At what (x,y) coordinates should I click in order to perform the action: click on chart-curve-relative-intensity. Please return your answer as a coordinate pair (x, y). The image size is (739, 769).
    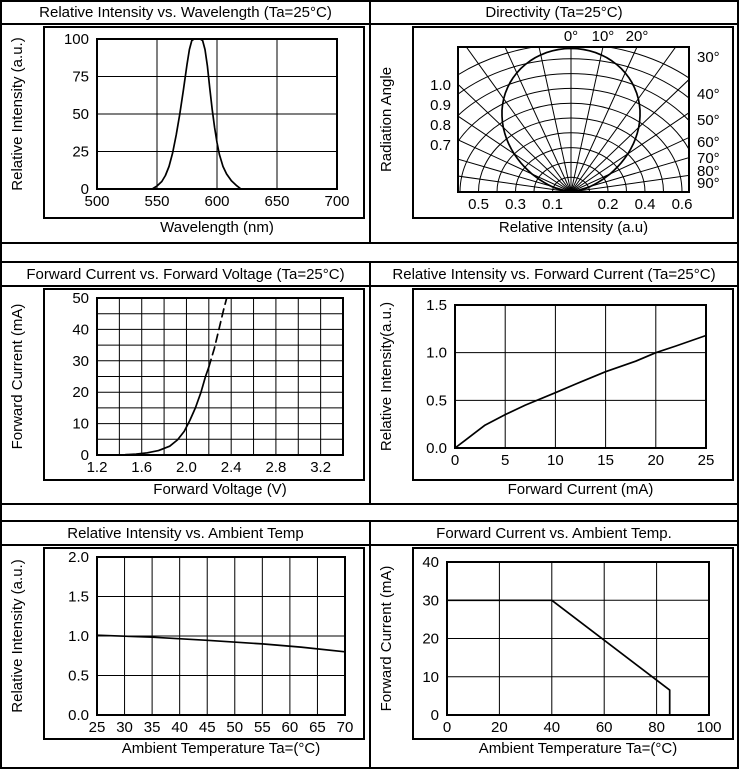
    Looking at the image, I should click on (196, 114).